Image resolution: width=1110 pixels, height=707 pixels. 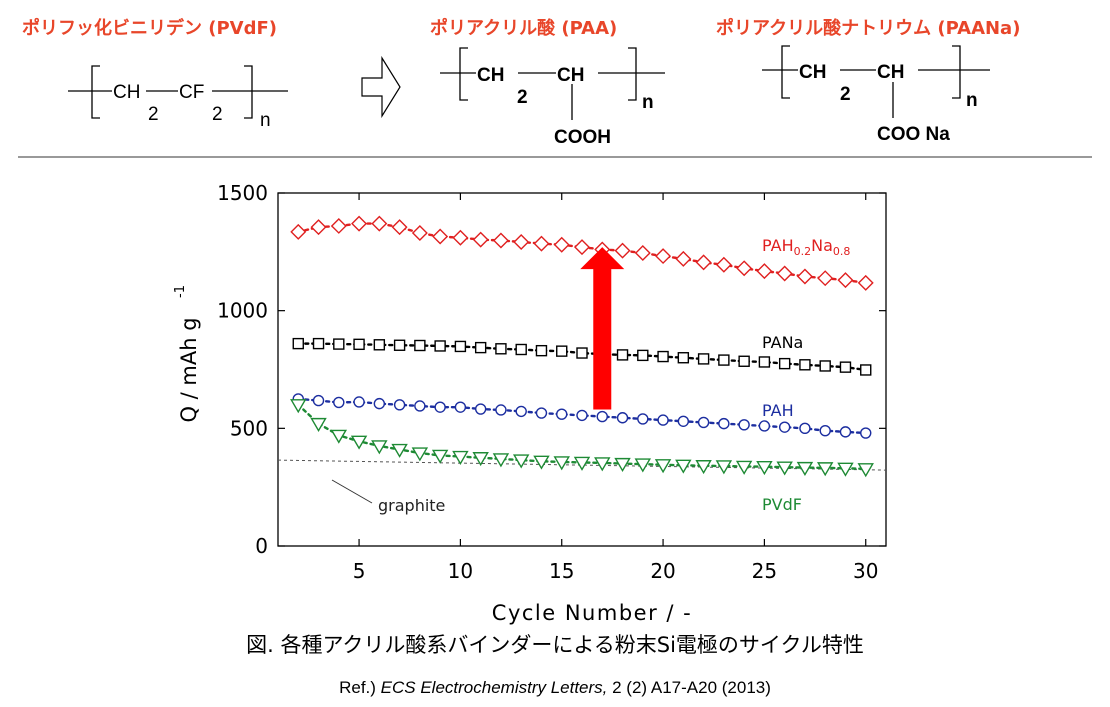 What do you see at coordinates (812, 72) in the screenshot?
I see `paana-unit-ch2: CH` at bounding box center [812, 72].